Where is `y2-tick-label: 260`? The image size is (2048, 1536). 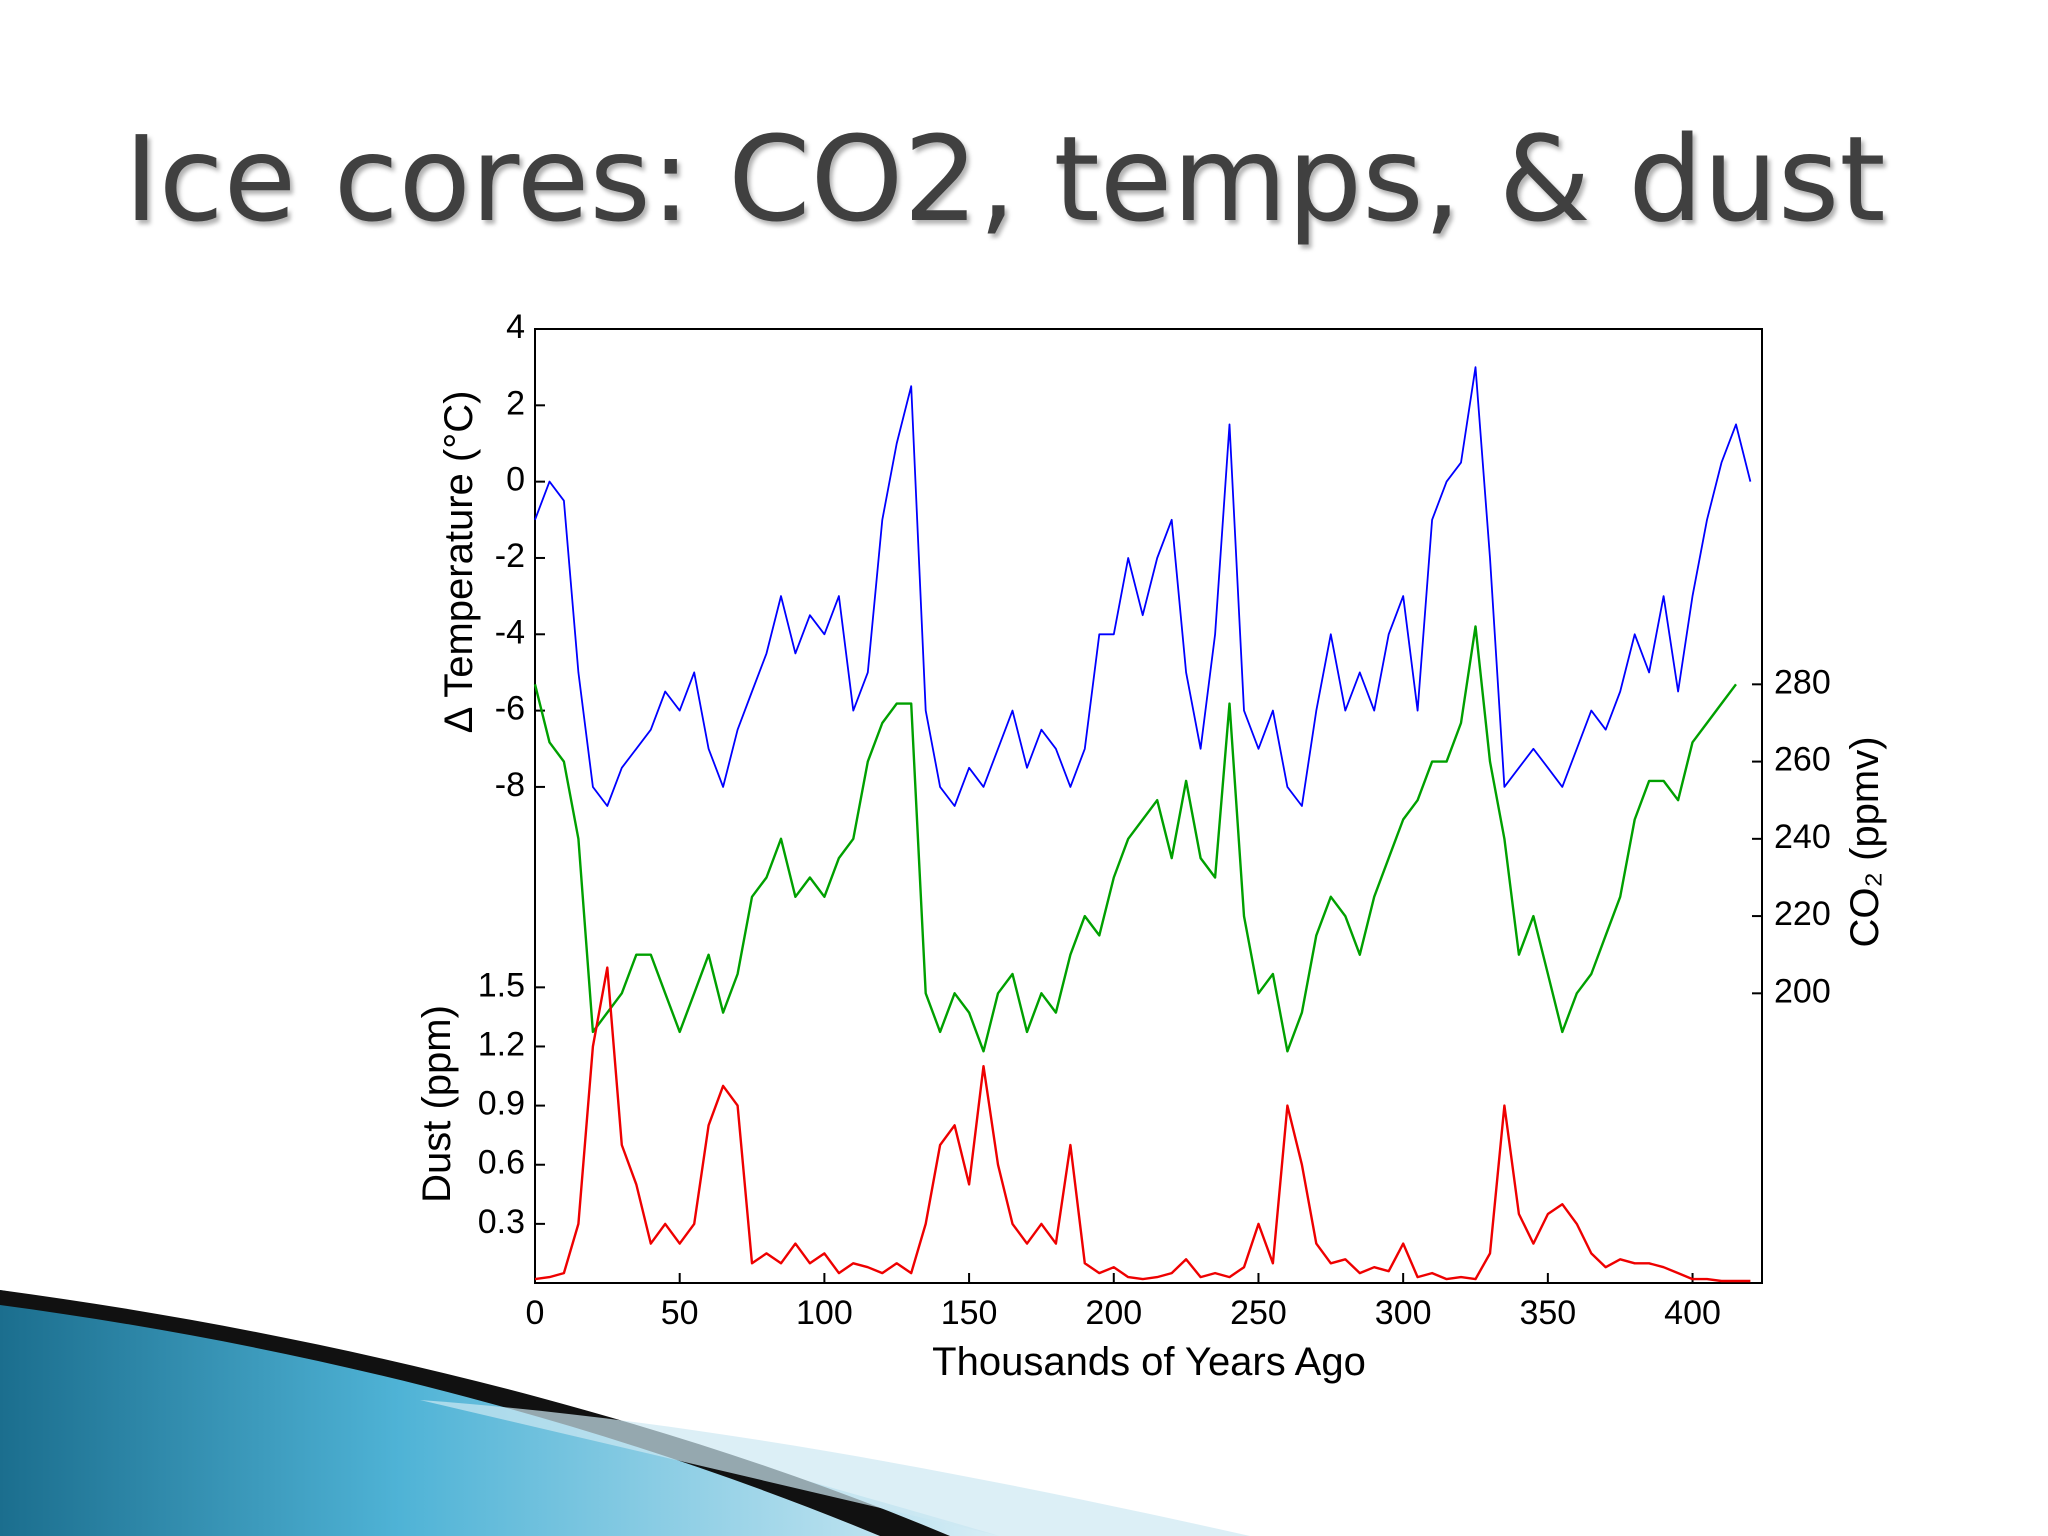
y2-tick-label: 260 is located at coordinates (1802, 760).